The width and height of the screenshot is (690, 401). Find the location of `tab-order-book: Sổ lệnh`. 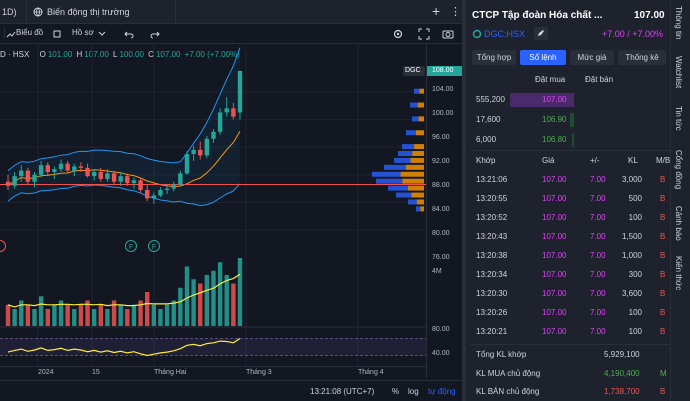

tab-order-book: Sổ lệnh is located at coordinates (543, 57).